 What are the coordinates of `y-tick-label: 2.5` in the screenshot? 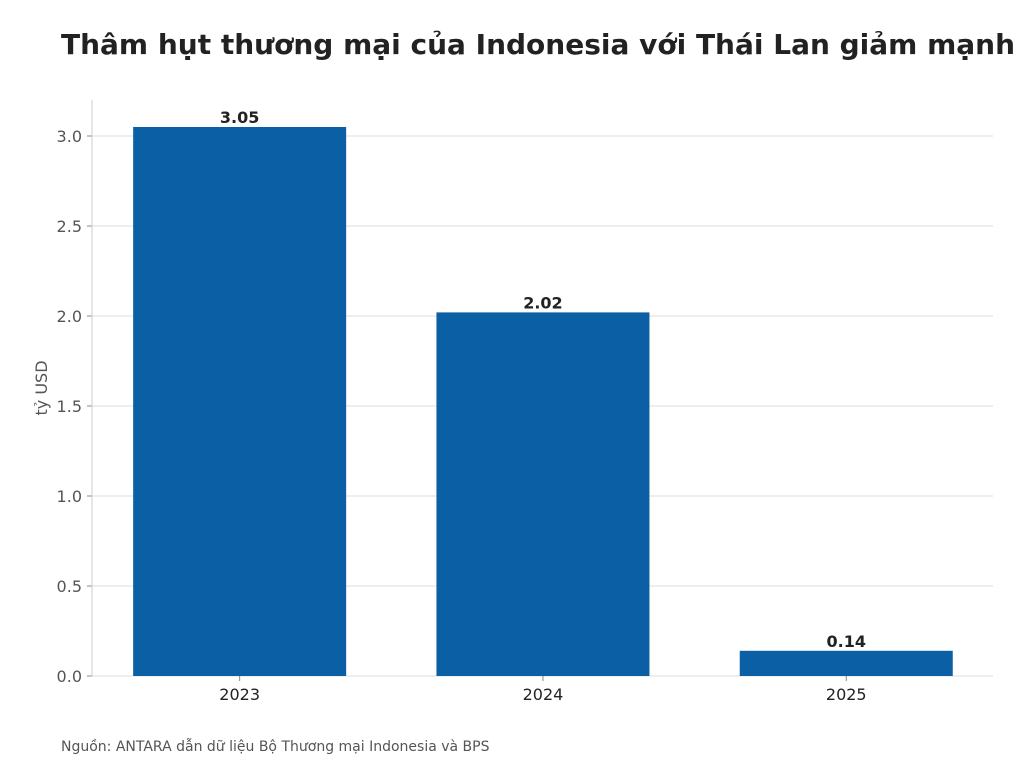 It's located at (69, 226).